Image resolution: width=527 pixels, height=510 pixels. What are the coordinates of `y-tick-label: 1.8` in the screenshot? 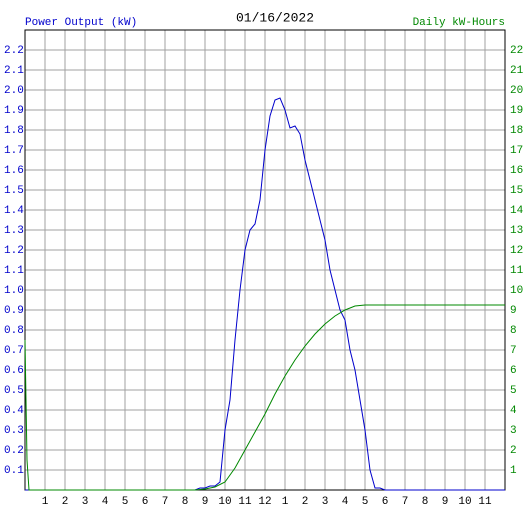 It's located at (14, 131).